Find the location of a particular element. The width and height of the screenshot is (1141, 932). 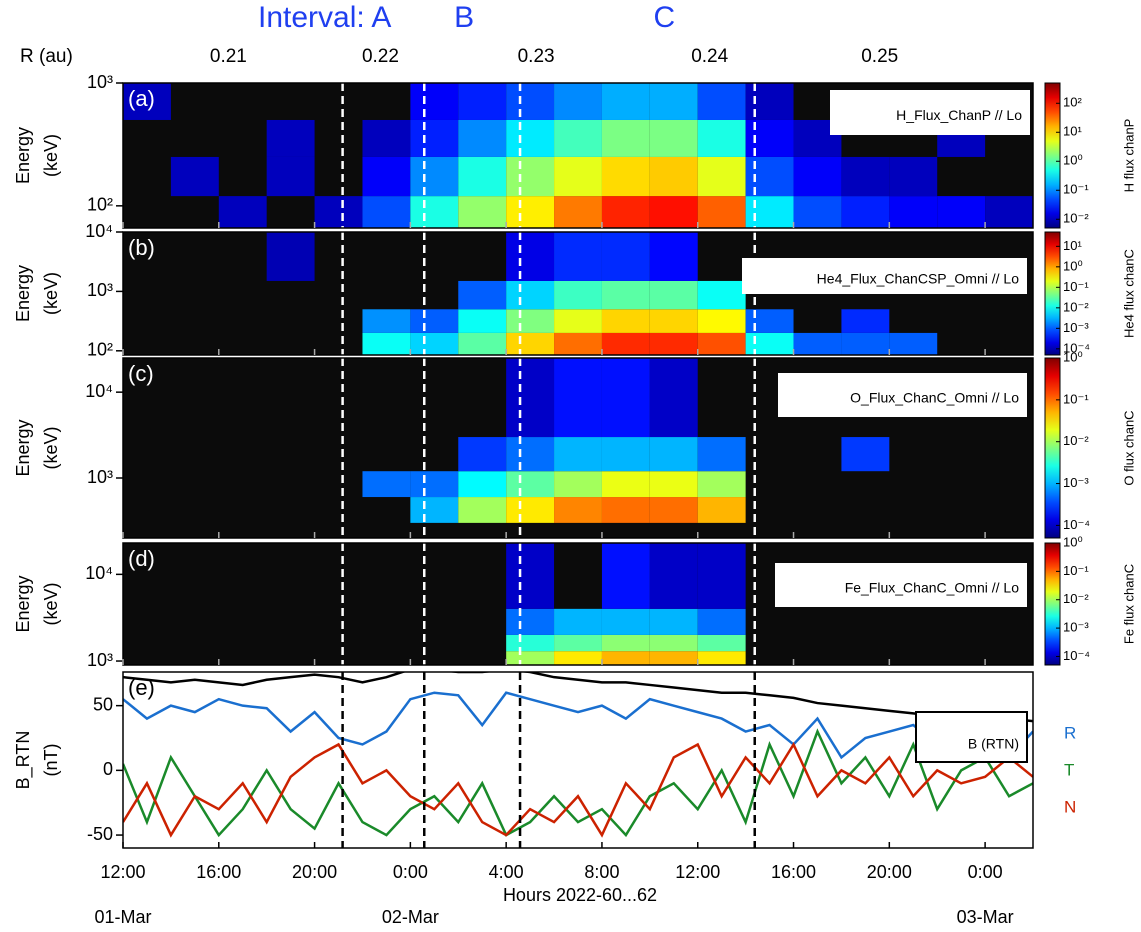

colorbar-tick-label: 10⁻³ is located at coordinates (1076, 627).